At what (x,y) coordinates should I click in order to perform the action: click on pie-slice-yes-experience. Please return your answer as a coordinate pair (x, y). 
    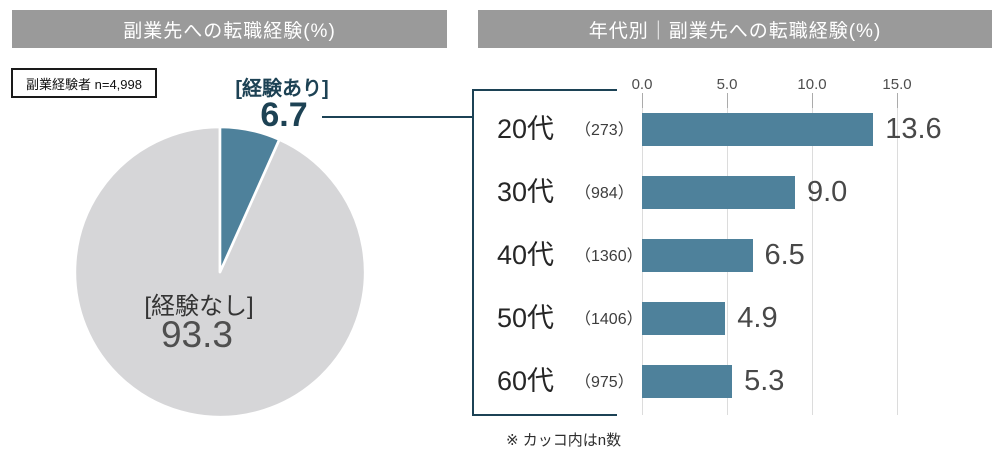
    Looking at the image, I should click on (249, 199).